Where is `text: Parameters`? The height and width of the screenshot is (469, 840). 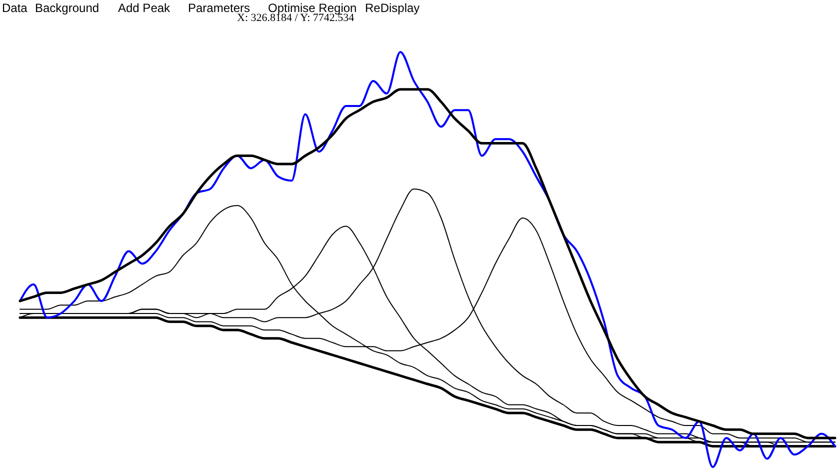
text: Parameters is located at coordinates (219, 8).